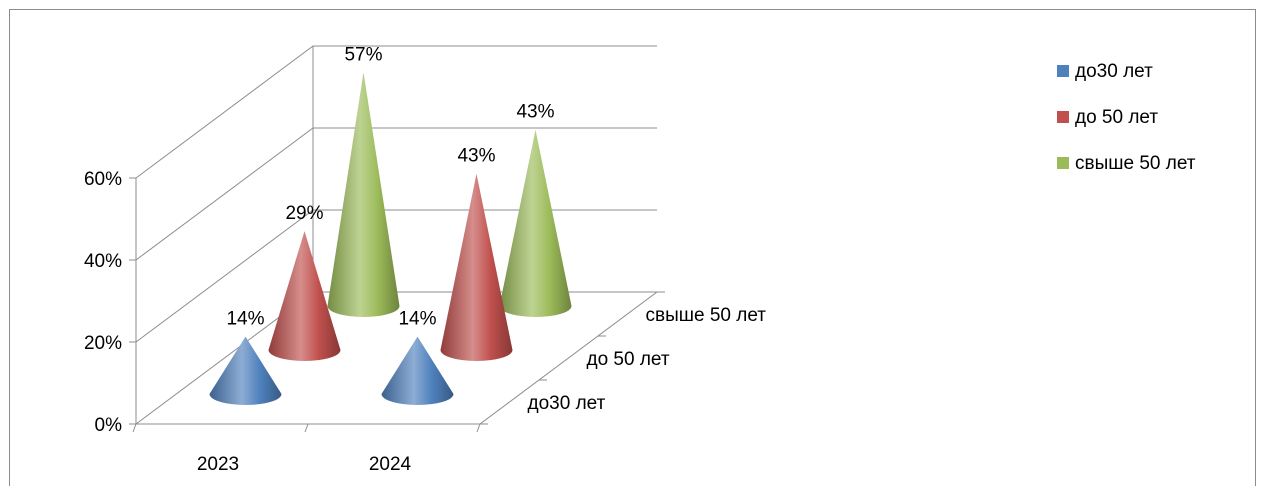 The width and height of the screenshot is (1263, 486). I want to click on x-tick-label: 2024, so click(390, 464).